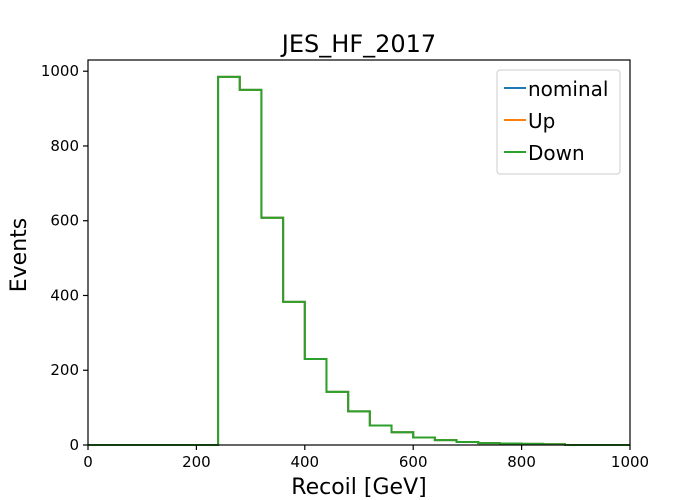  I want to click on legend-label-up: Up, so click(541, 121).